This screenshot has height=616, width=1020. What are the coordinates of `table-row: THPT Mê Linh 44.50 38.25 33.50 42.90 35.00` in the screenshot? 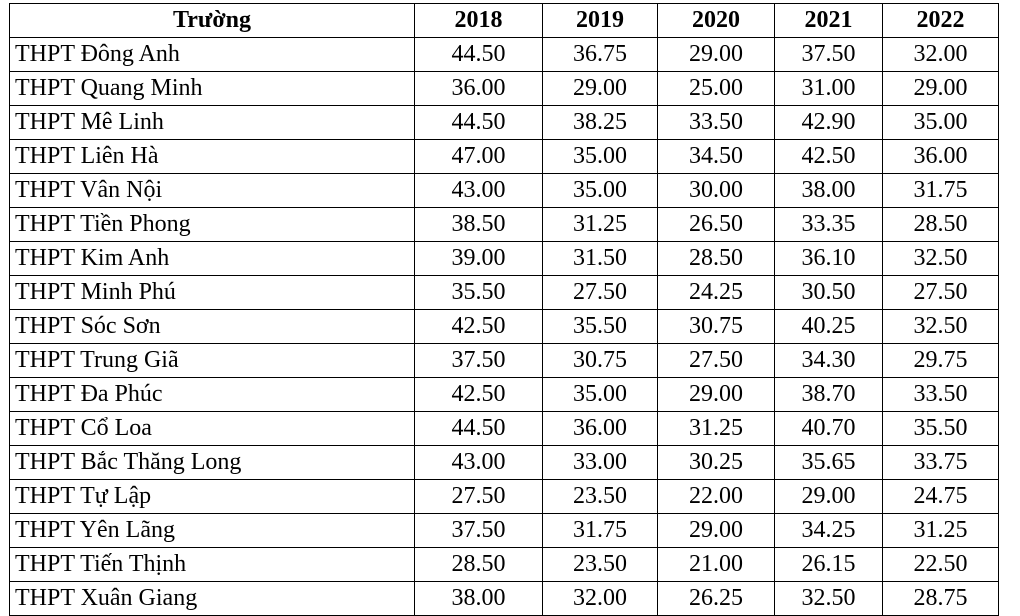 It's located at (504, 122).